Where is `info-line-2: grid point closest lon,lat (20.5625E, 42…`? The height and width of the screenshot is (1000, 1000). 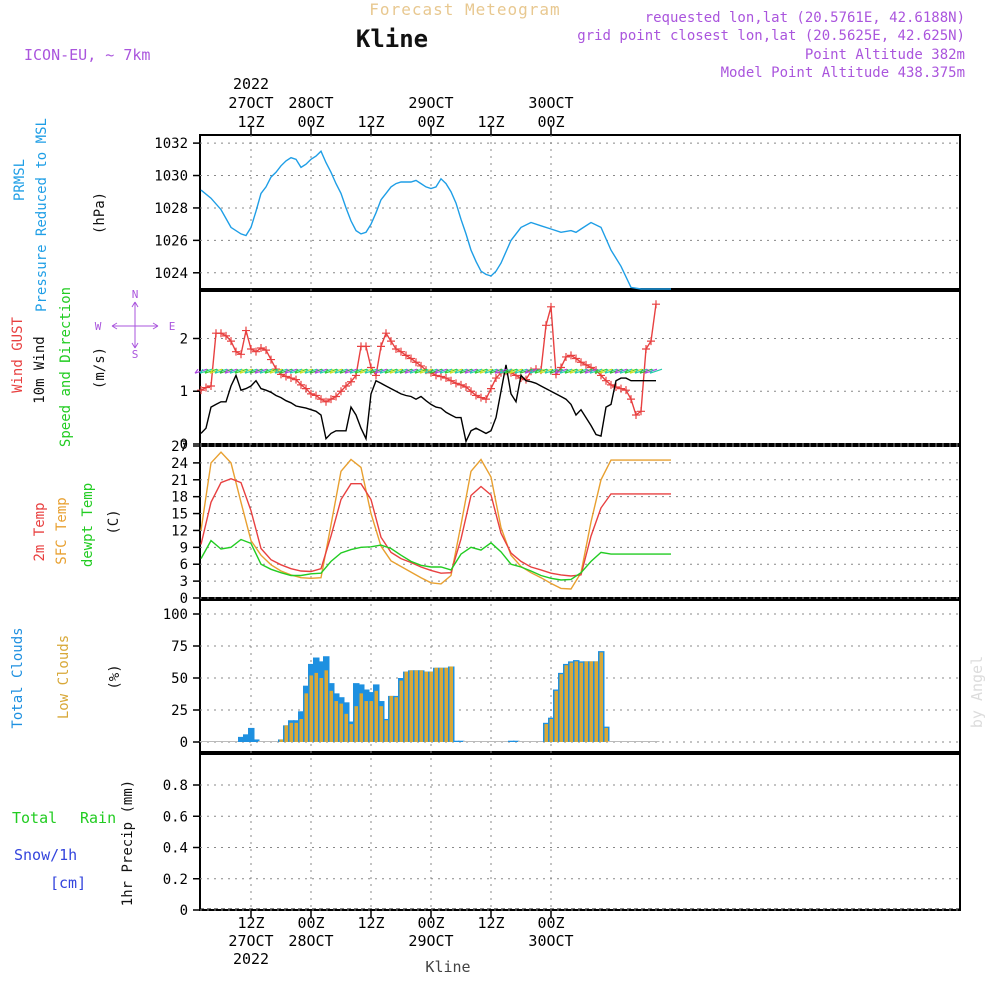 info-line-2: grid point closest lon,lat (20.5625E, 42… is located at coordinates (771, 36).